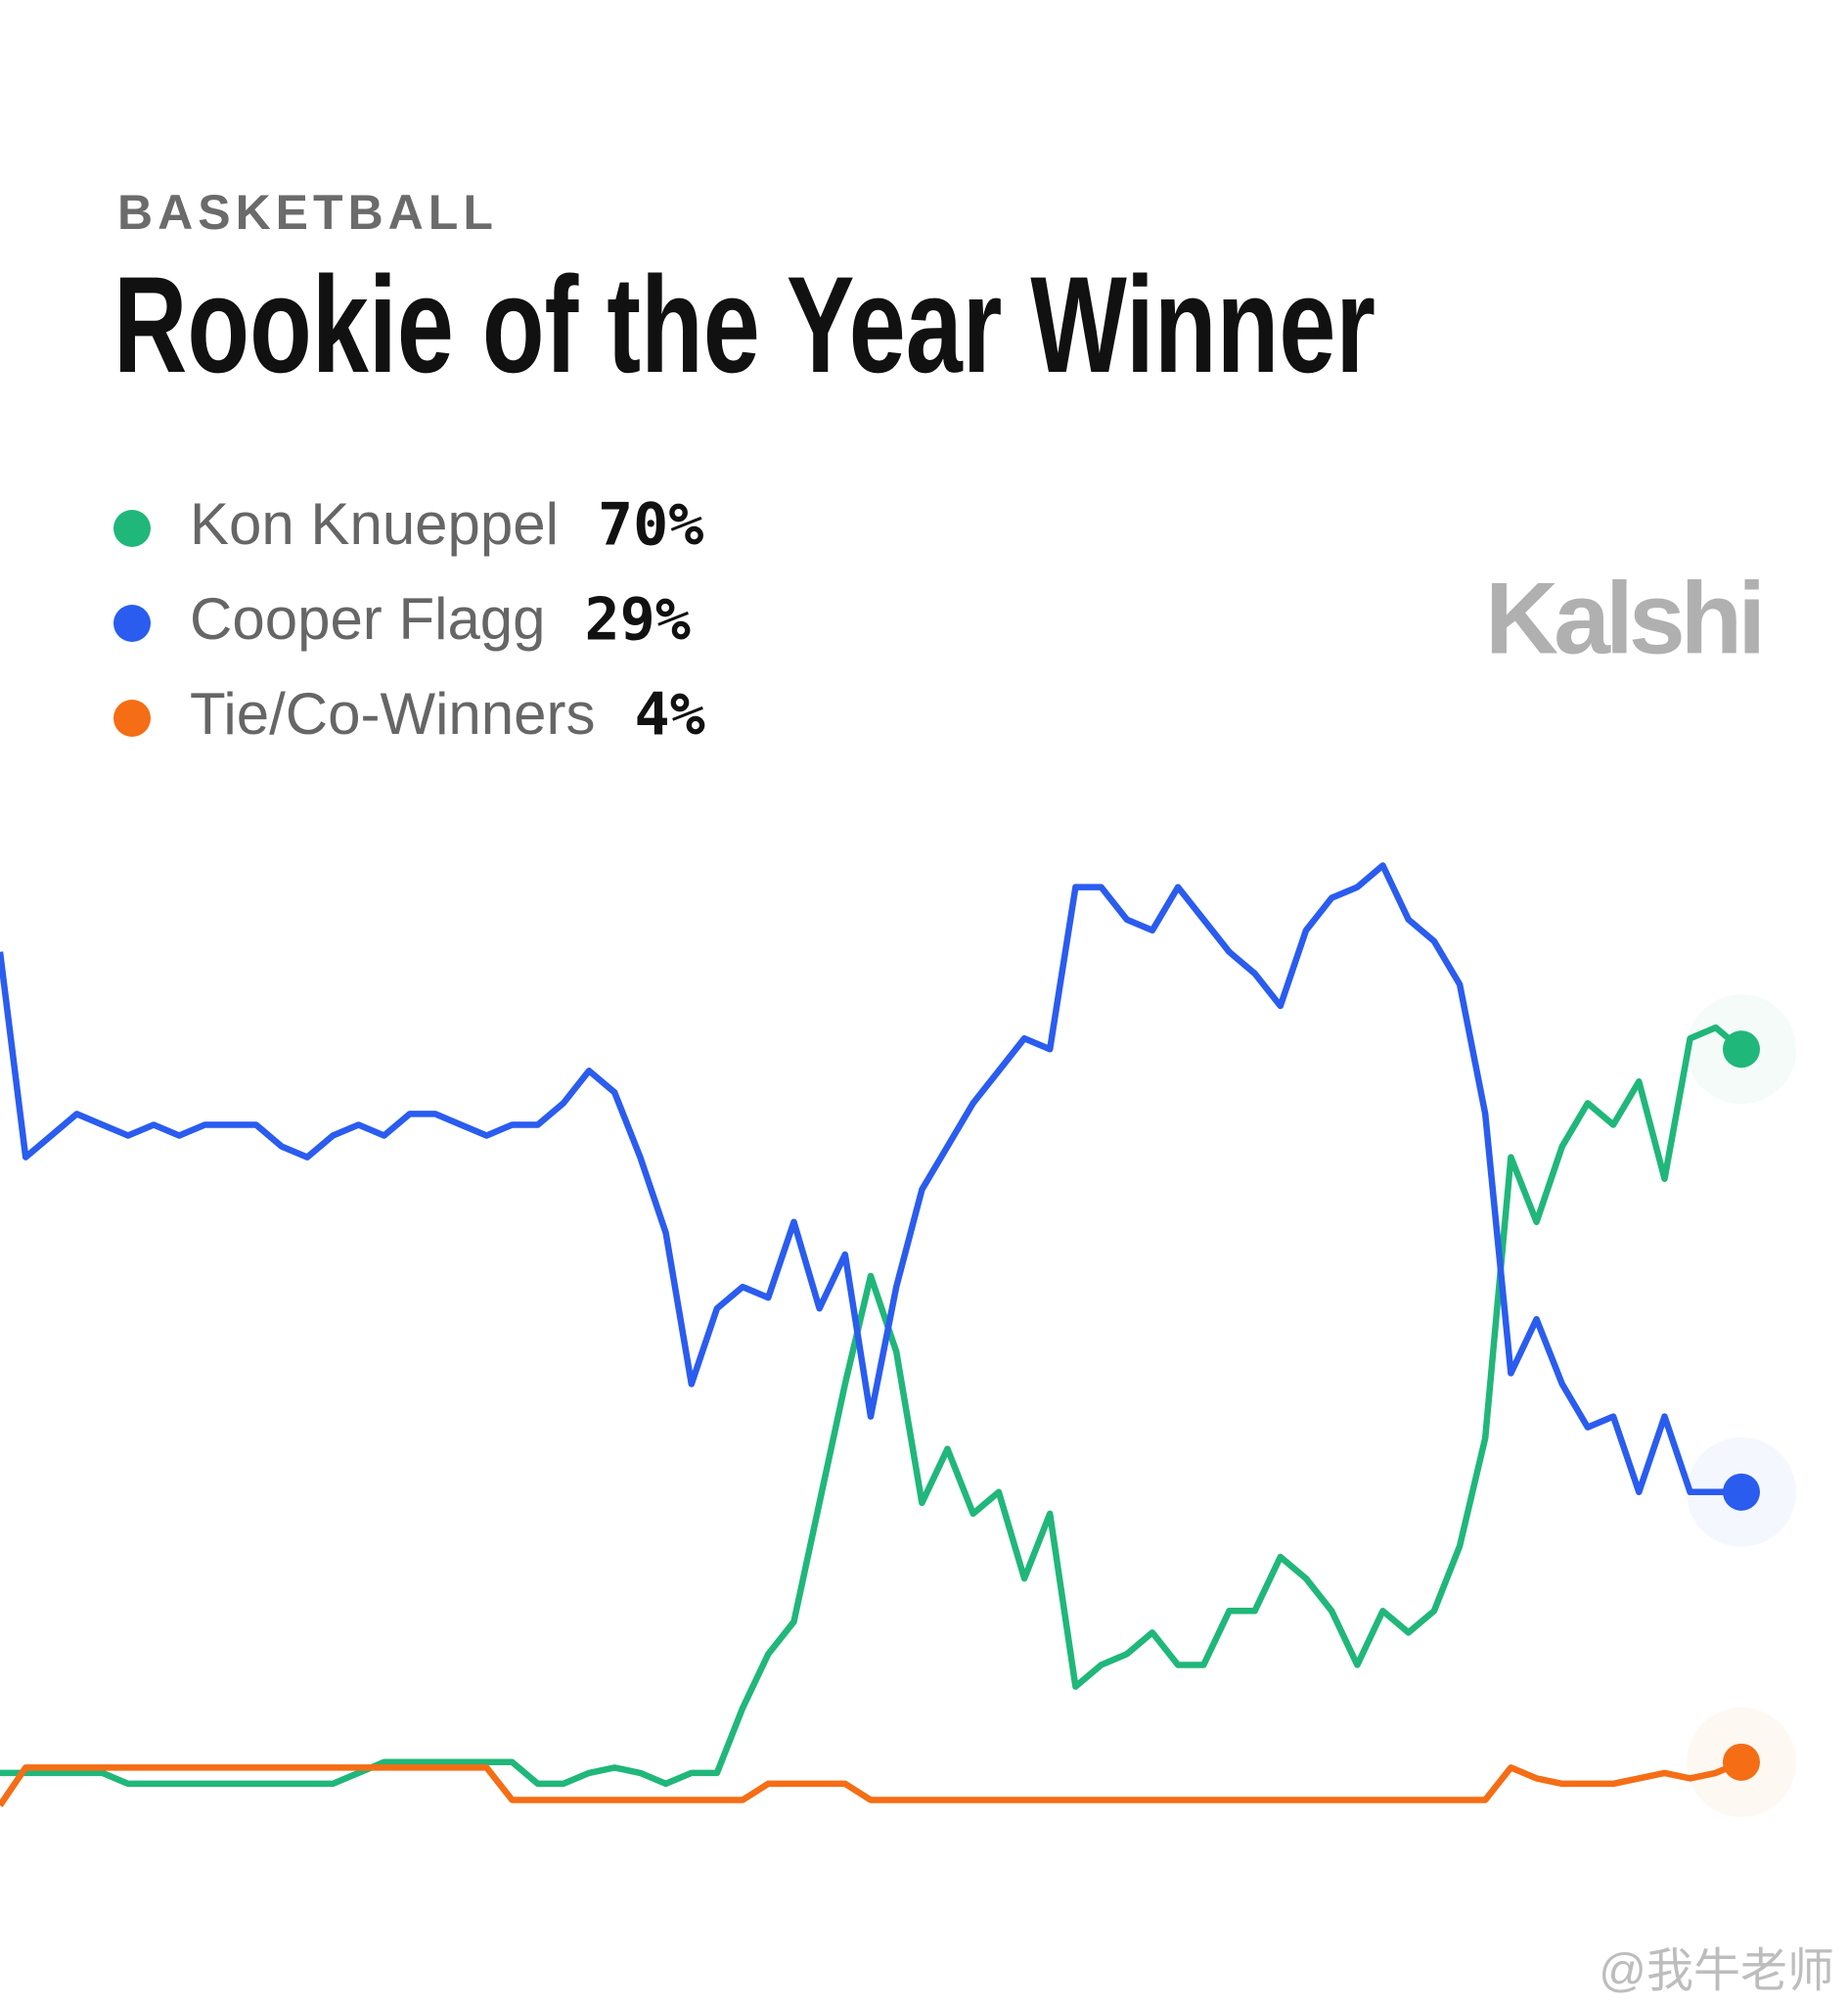 This screenshot has width=1848, height=2004. Describe the element at coordinates (393, 714) in the screenshot. I see `legend-label: Tie/Co-Winners` at that location.